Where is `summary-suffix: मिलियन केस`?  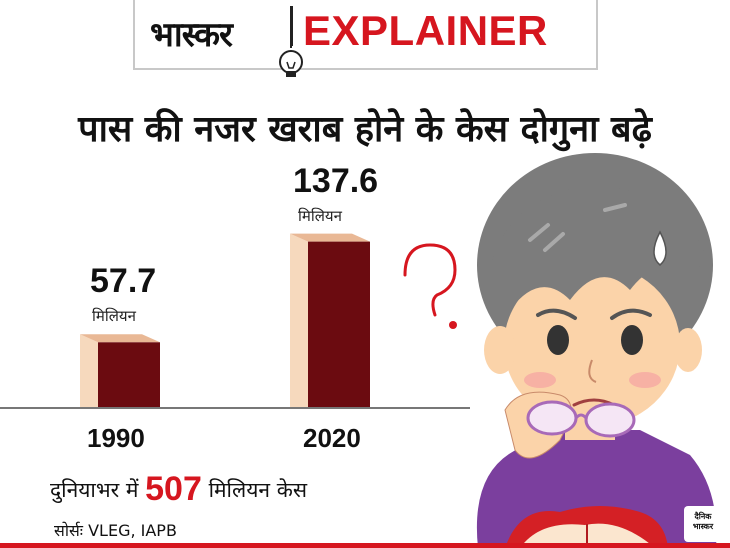
summary-suffix: मिलियन केस is located at coordinates (258, 490).